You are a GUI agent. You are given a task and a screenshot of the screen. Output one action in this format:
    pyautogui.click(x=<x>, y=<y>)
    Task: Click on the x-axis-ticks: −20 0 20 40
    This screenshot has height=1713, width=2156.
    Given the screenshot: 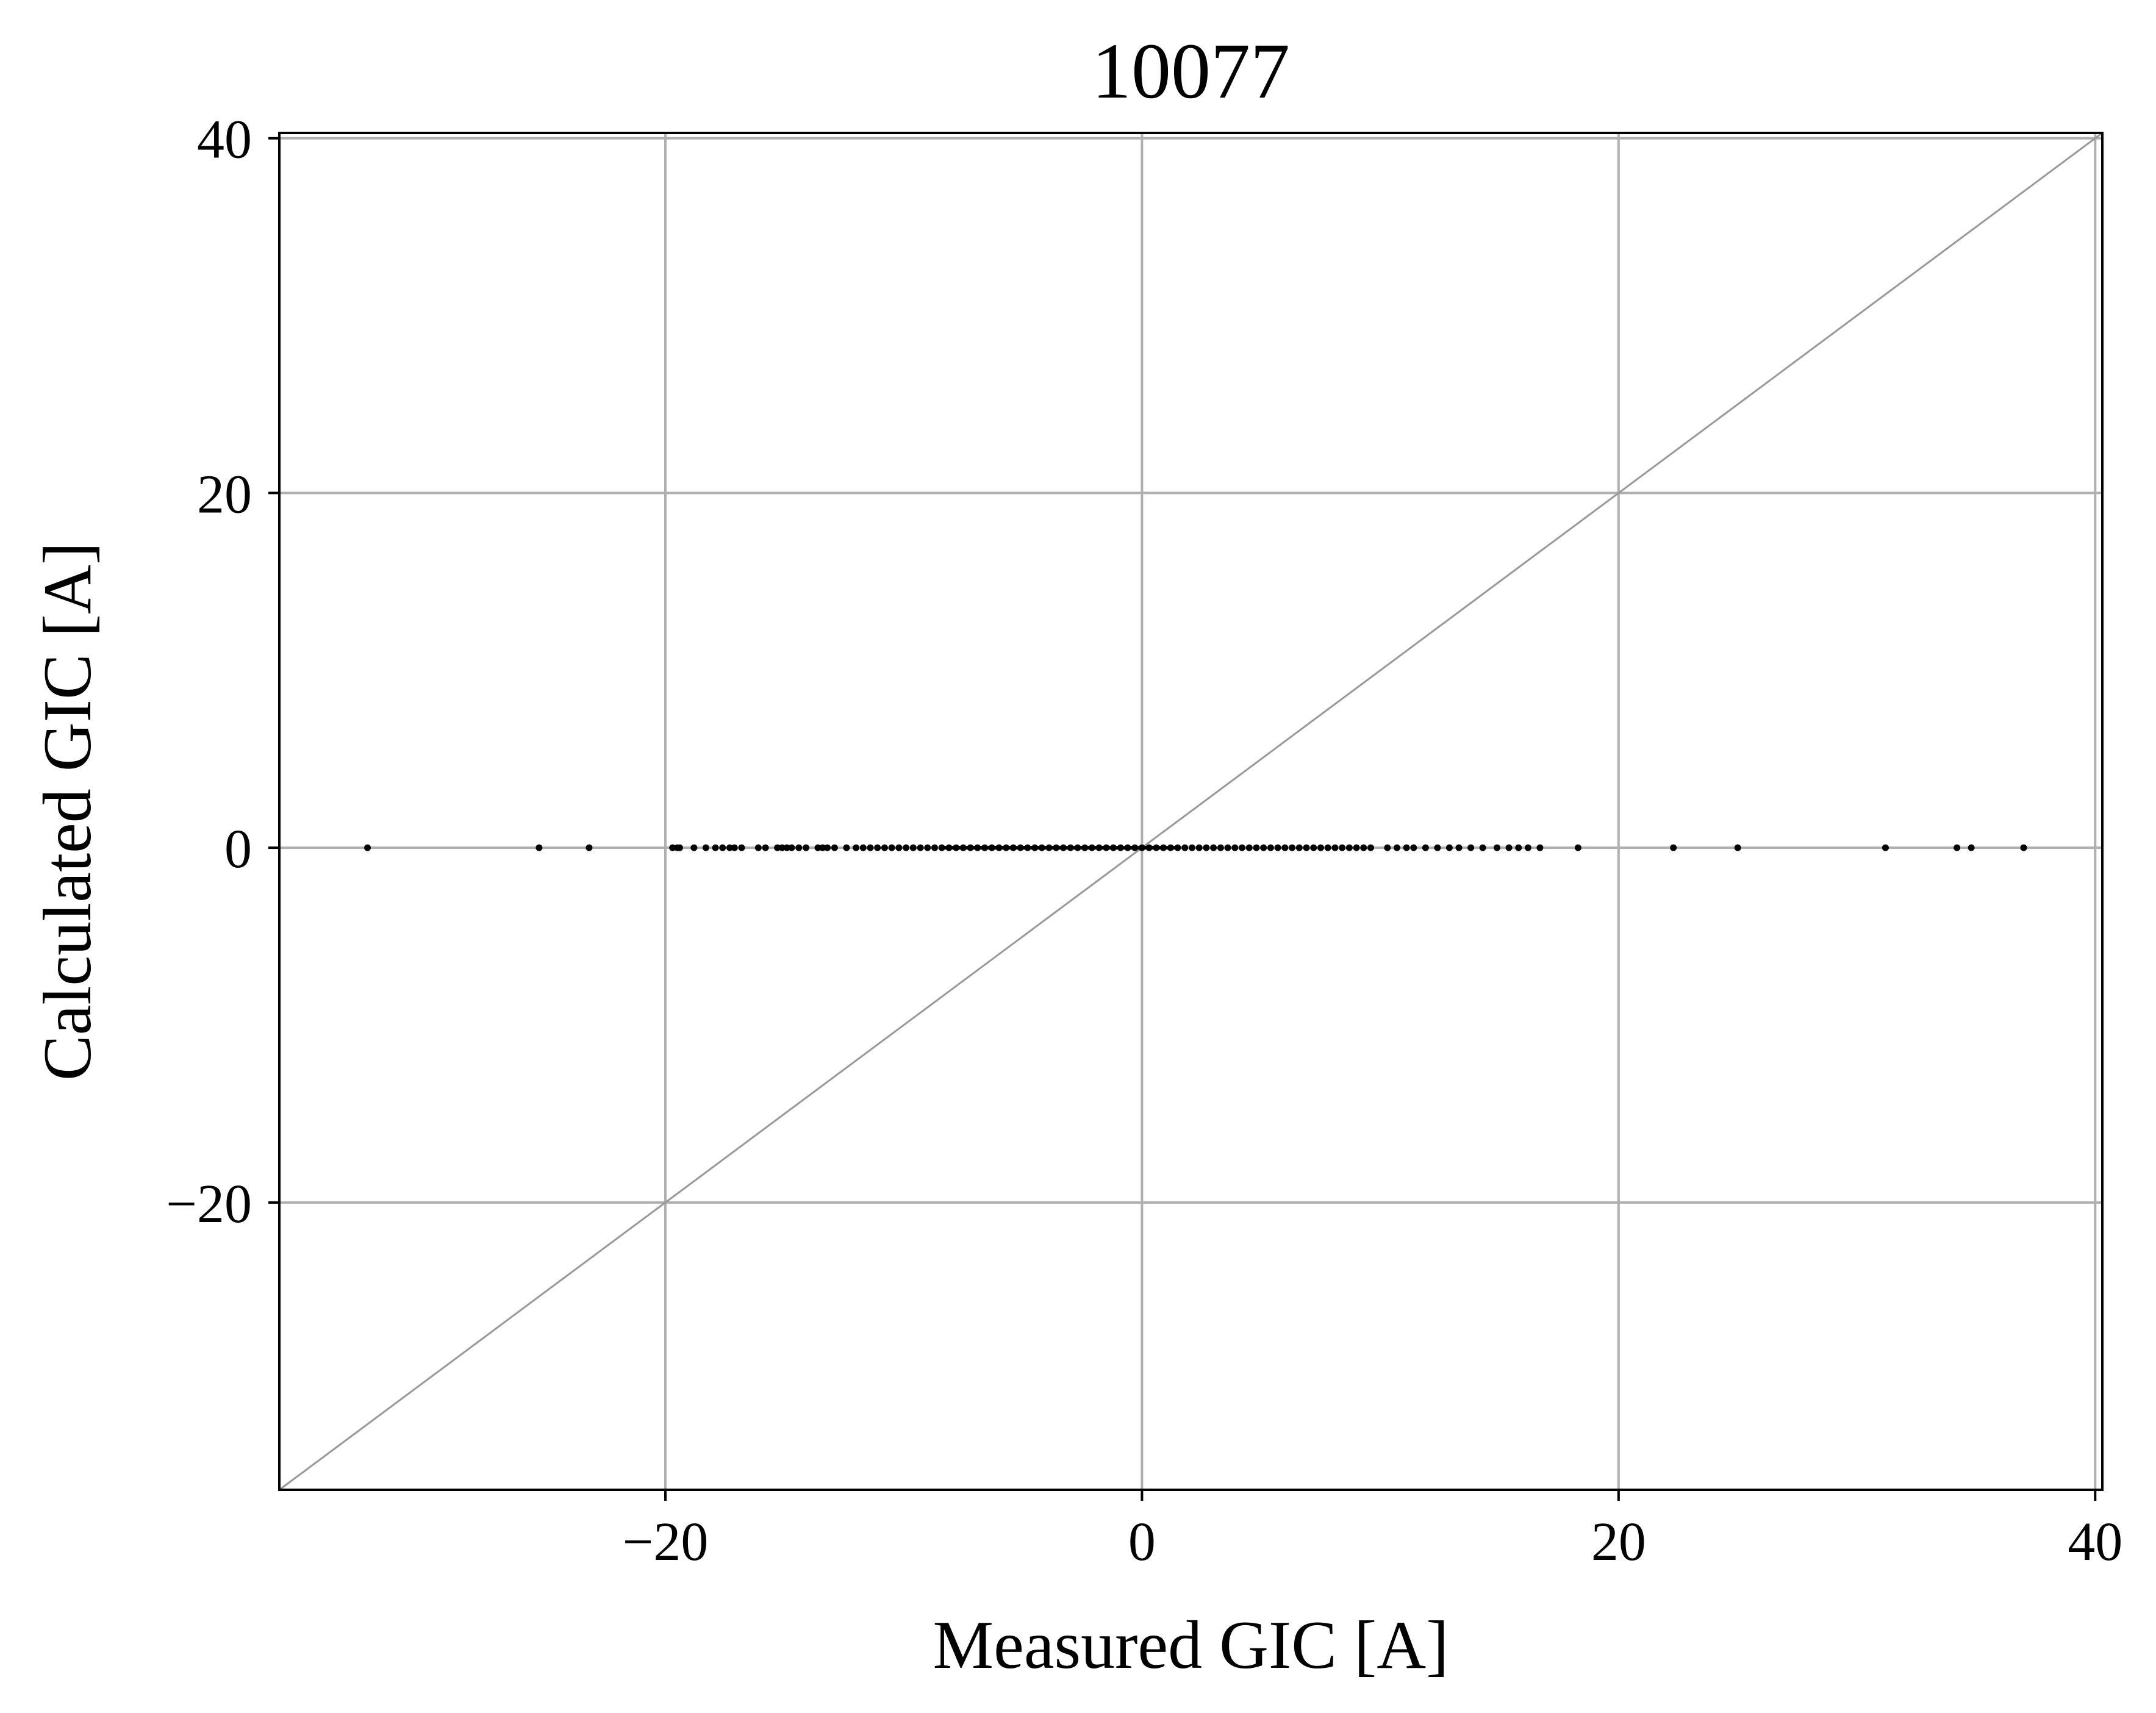 What is the action you would take?
    pyautogui.click(x=1372, y=1531)
    